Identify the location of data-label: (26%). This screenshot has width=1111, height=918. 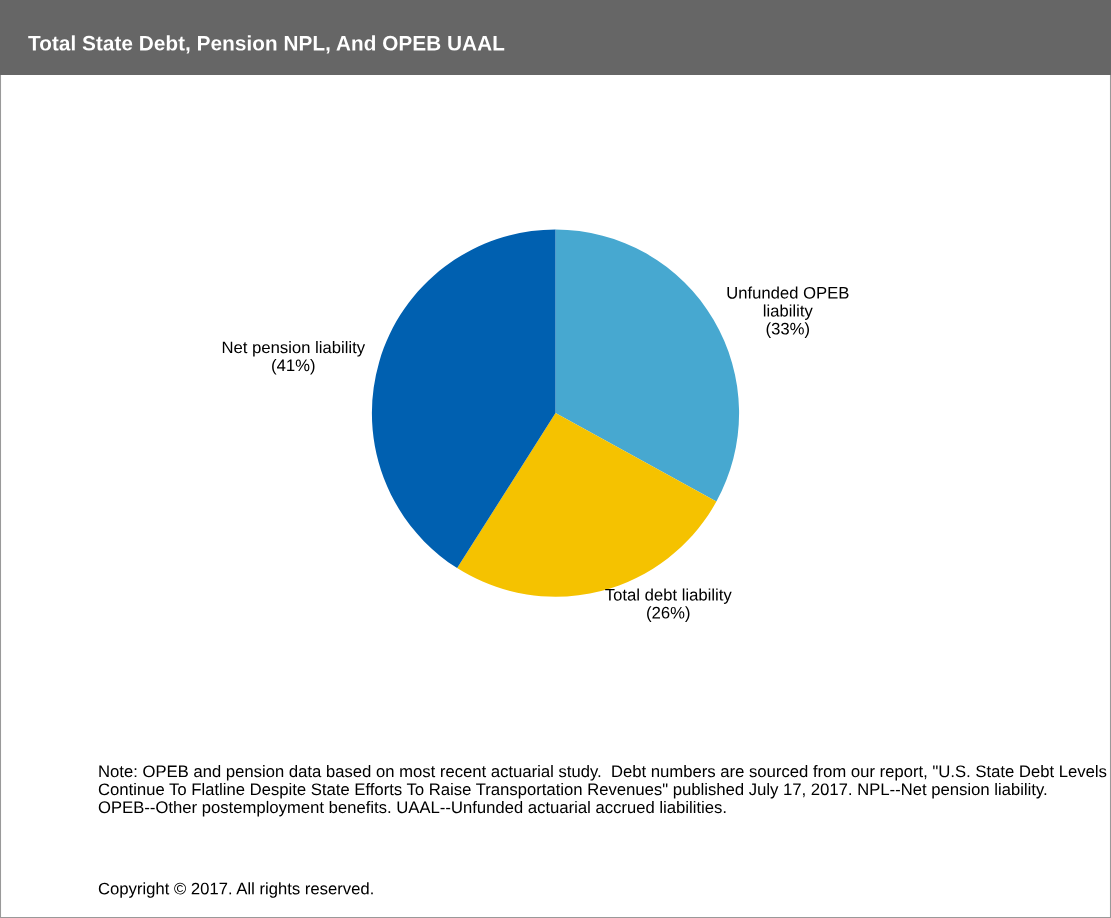
(668, 614).